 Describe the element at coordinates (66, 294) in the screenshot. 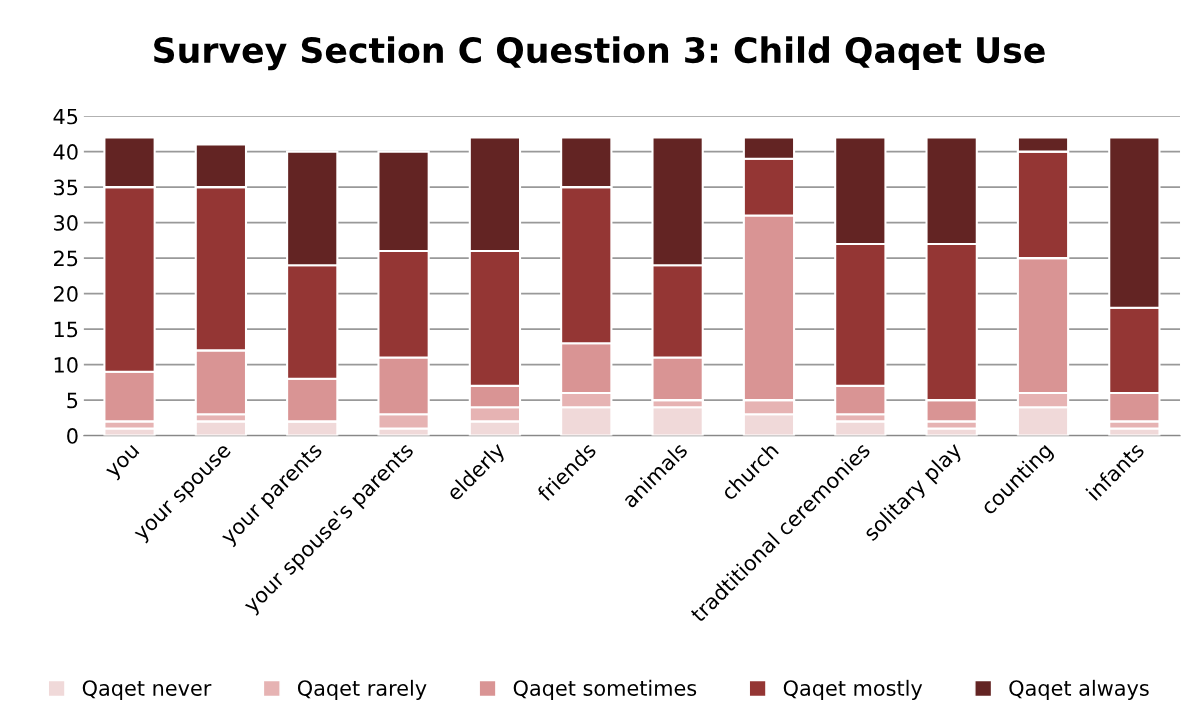

I see `y-tick-label: 20` at that location.